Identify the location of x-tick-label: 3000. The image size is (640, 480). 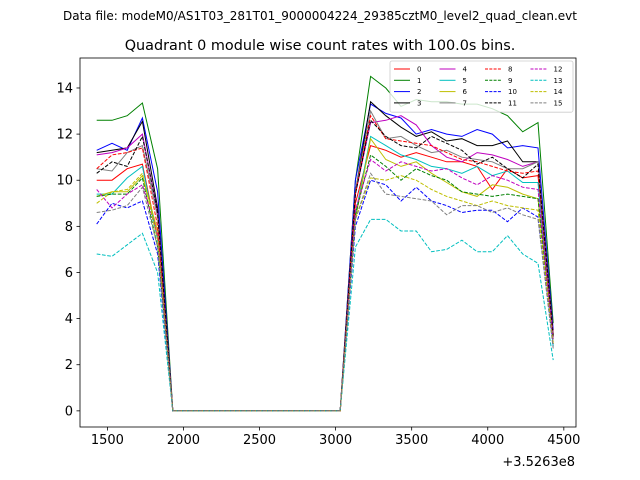
(335, 440).